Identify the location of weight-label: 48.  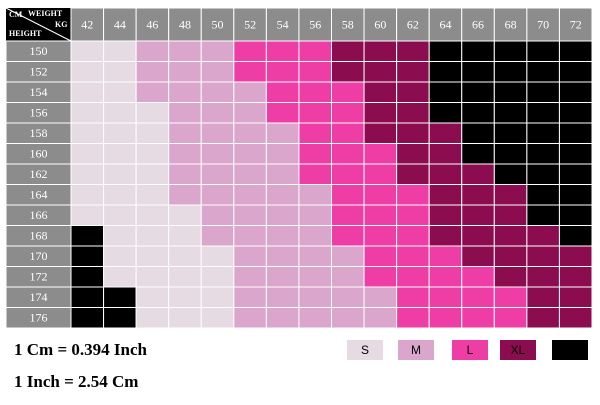
(185, 24).